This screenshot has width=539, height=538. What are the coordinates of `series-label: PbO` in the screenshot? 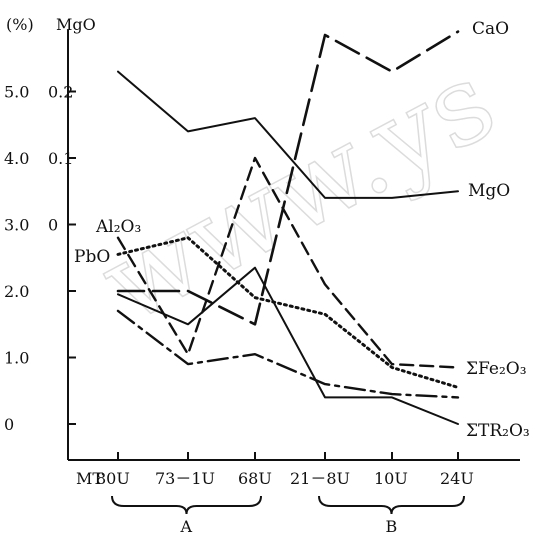 It's located at (92, 257).